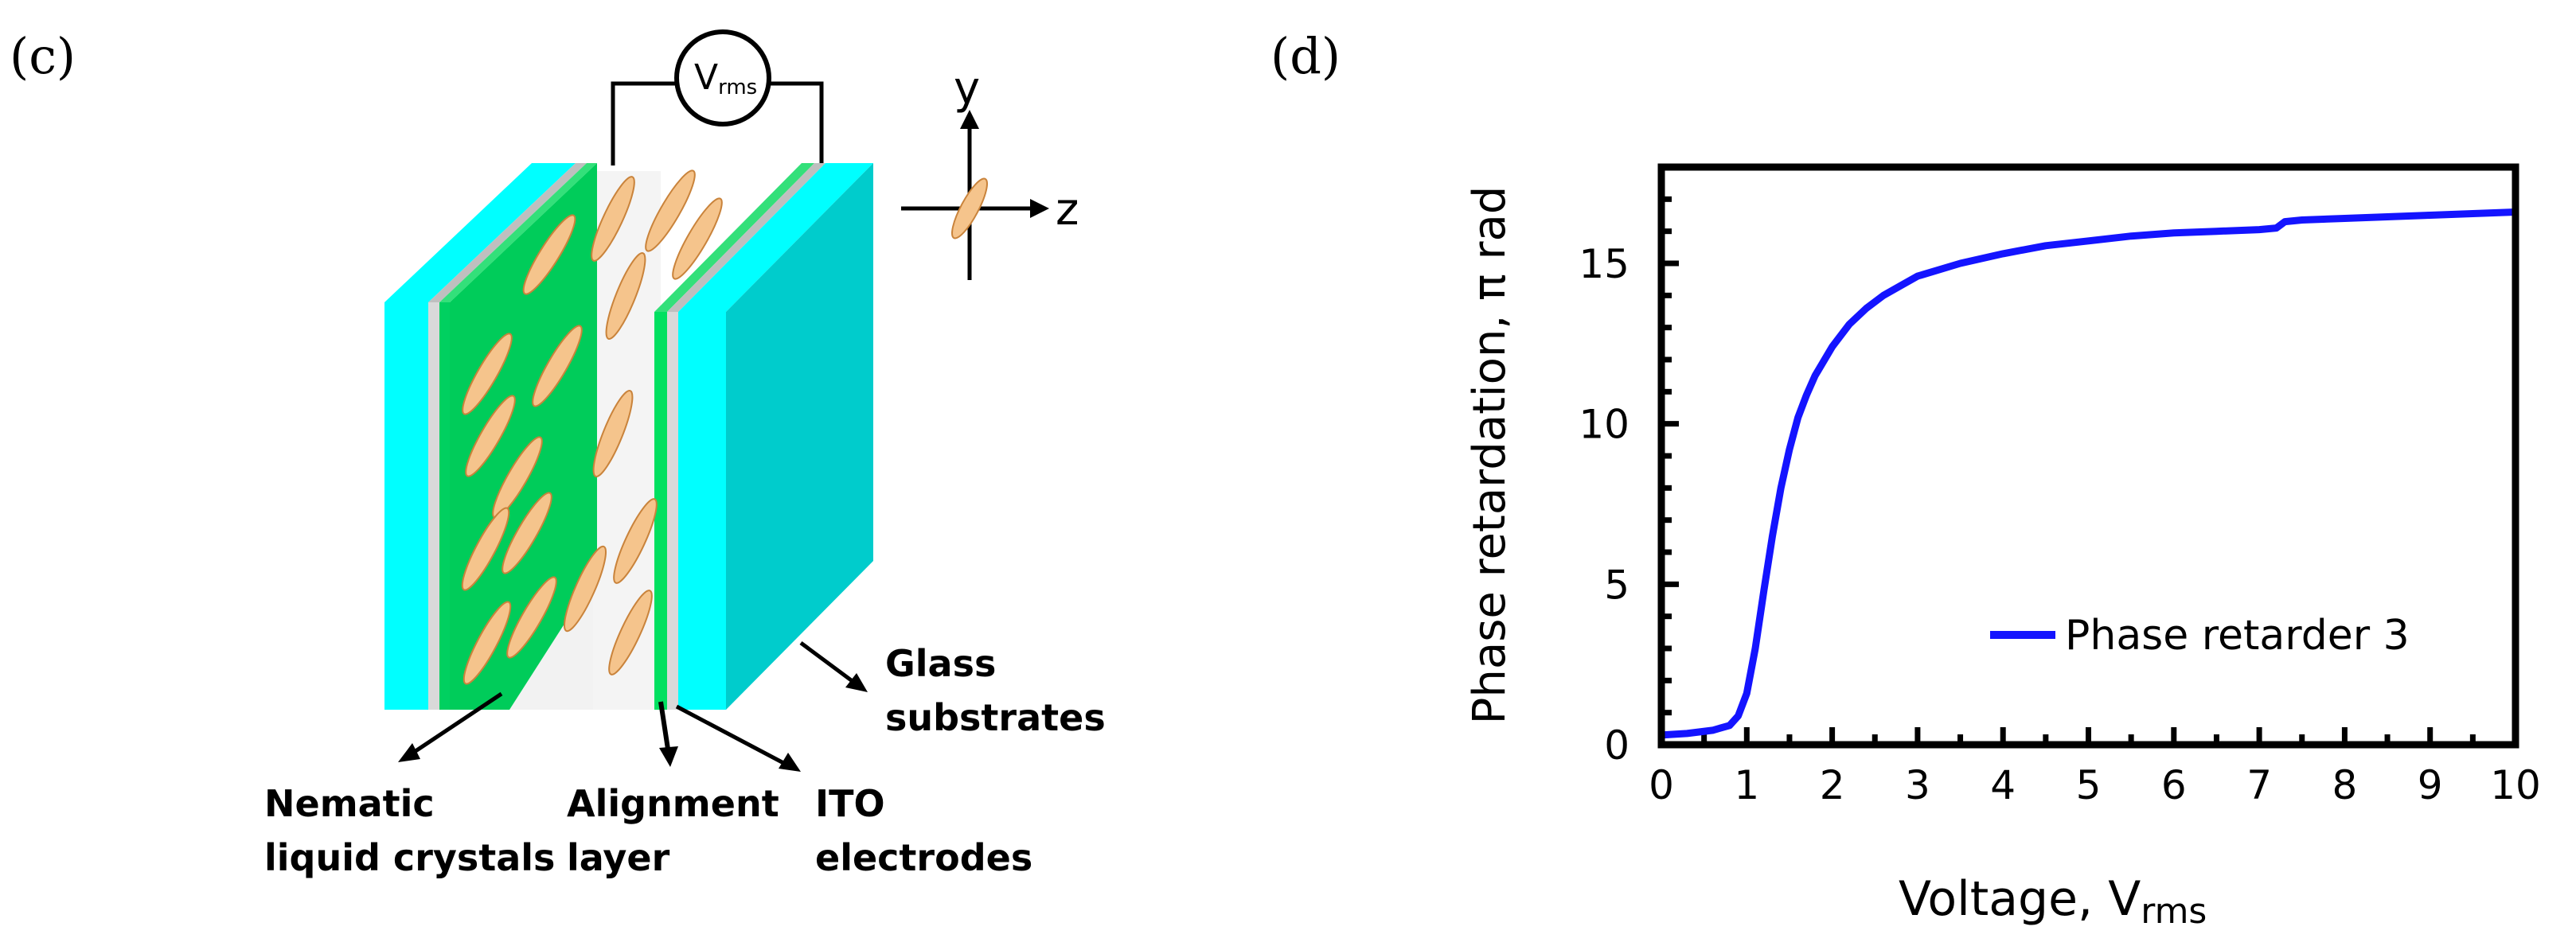  I want to click on alignment-label-line2: layer, so click(618, 857).